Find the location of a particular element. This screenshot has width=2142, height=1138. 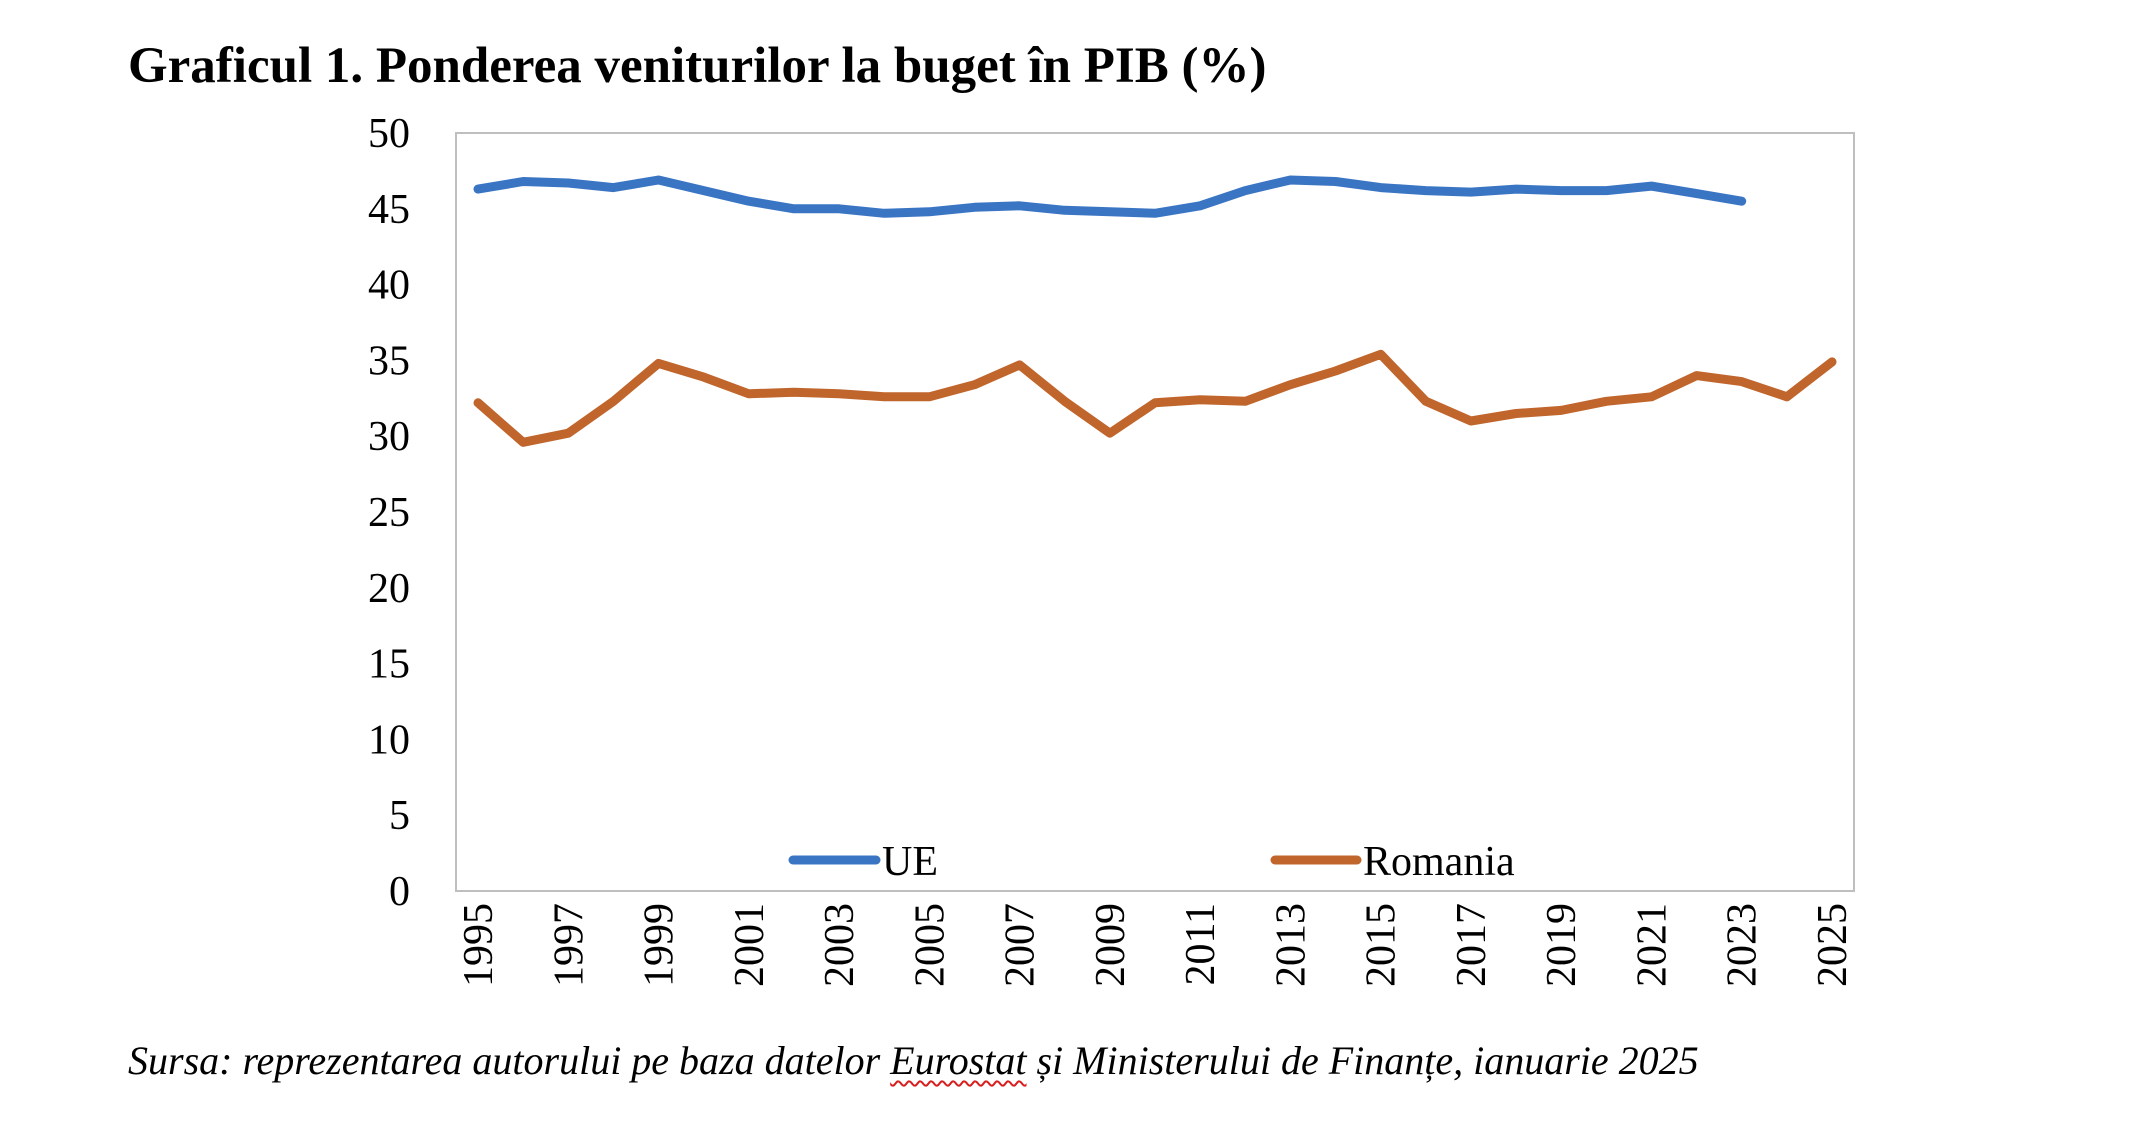

x-tick-label: 2013 is located at coordinates (1291, 945).